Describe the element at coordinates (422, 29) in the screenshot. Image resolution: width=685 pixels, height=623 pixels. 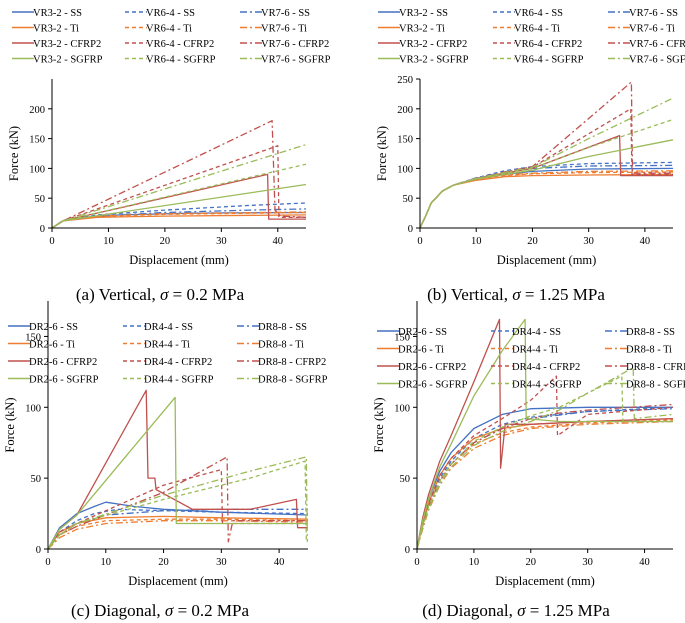
I see `legend-label: VR3-2 - Ti` at that location.